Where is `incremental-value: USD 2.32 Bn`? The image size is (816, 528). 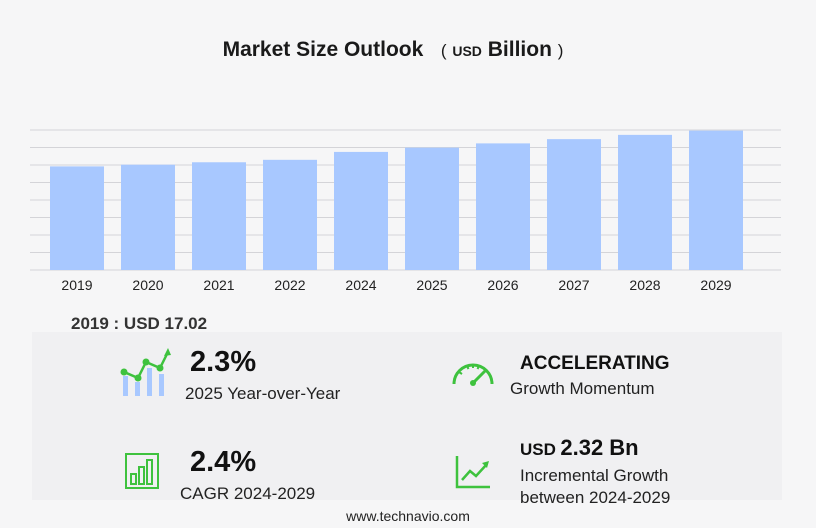 incremental-value: USD 2.32 Bn is located at coordinates (579, 448).